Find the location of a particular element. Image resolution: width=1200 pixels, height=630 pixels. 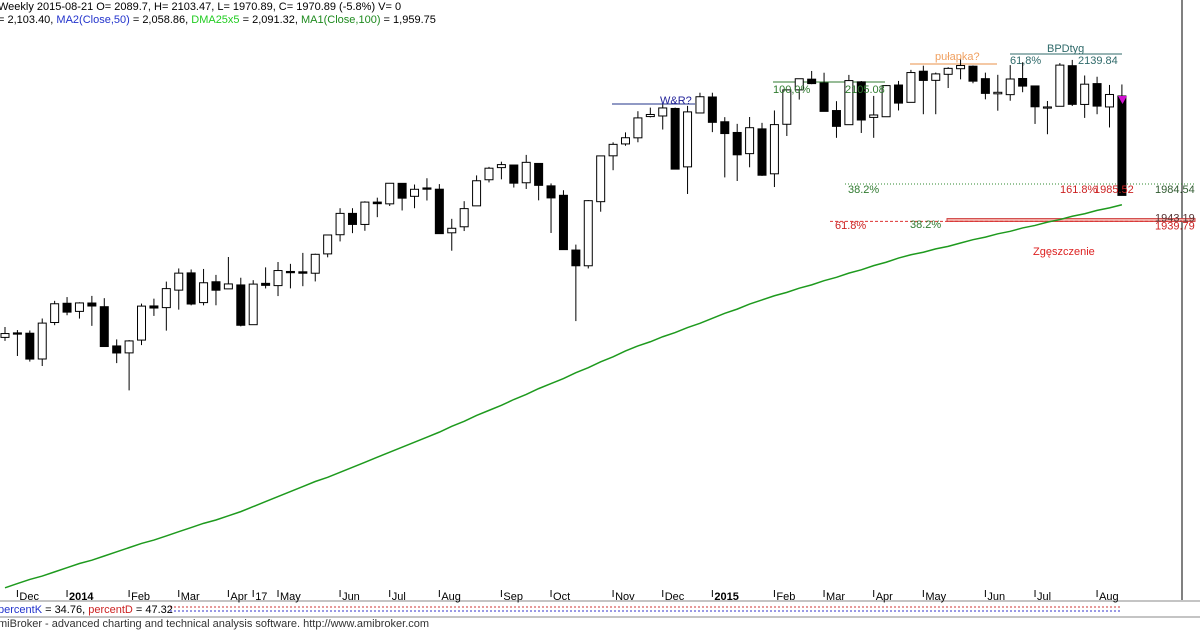

x-tick-label: Dec is located at coordinates (29, 597).